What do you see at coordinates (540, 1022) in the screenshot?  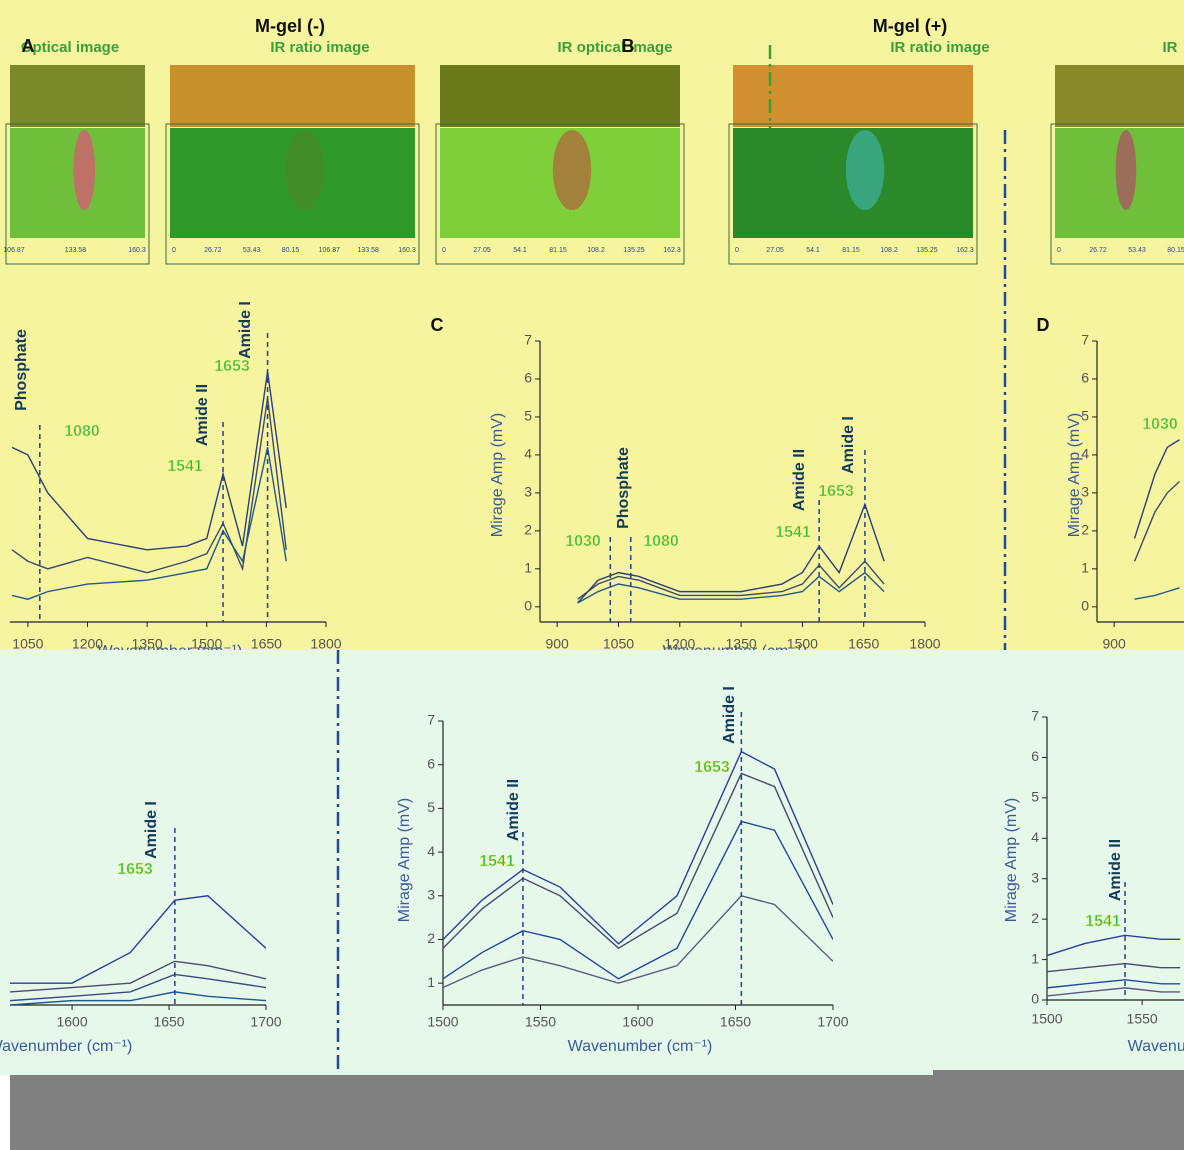 I see `x-tick-label: 1550` at bounding box center [540, 1022].